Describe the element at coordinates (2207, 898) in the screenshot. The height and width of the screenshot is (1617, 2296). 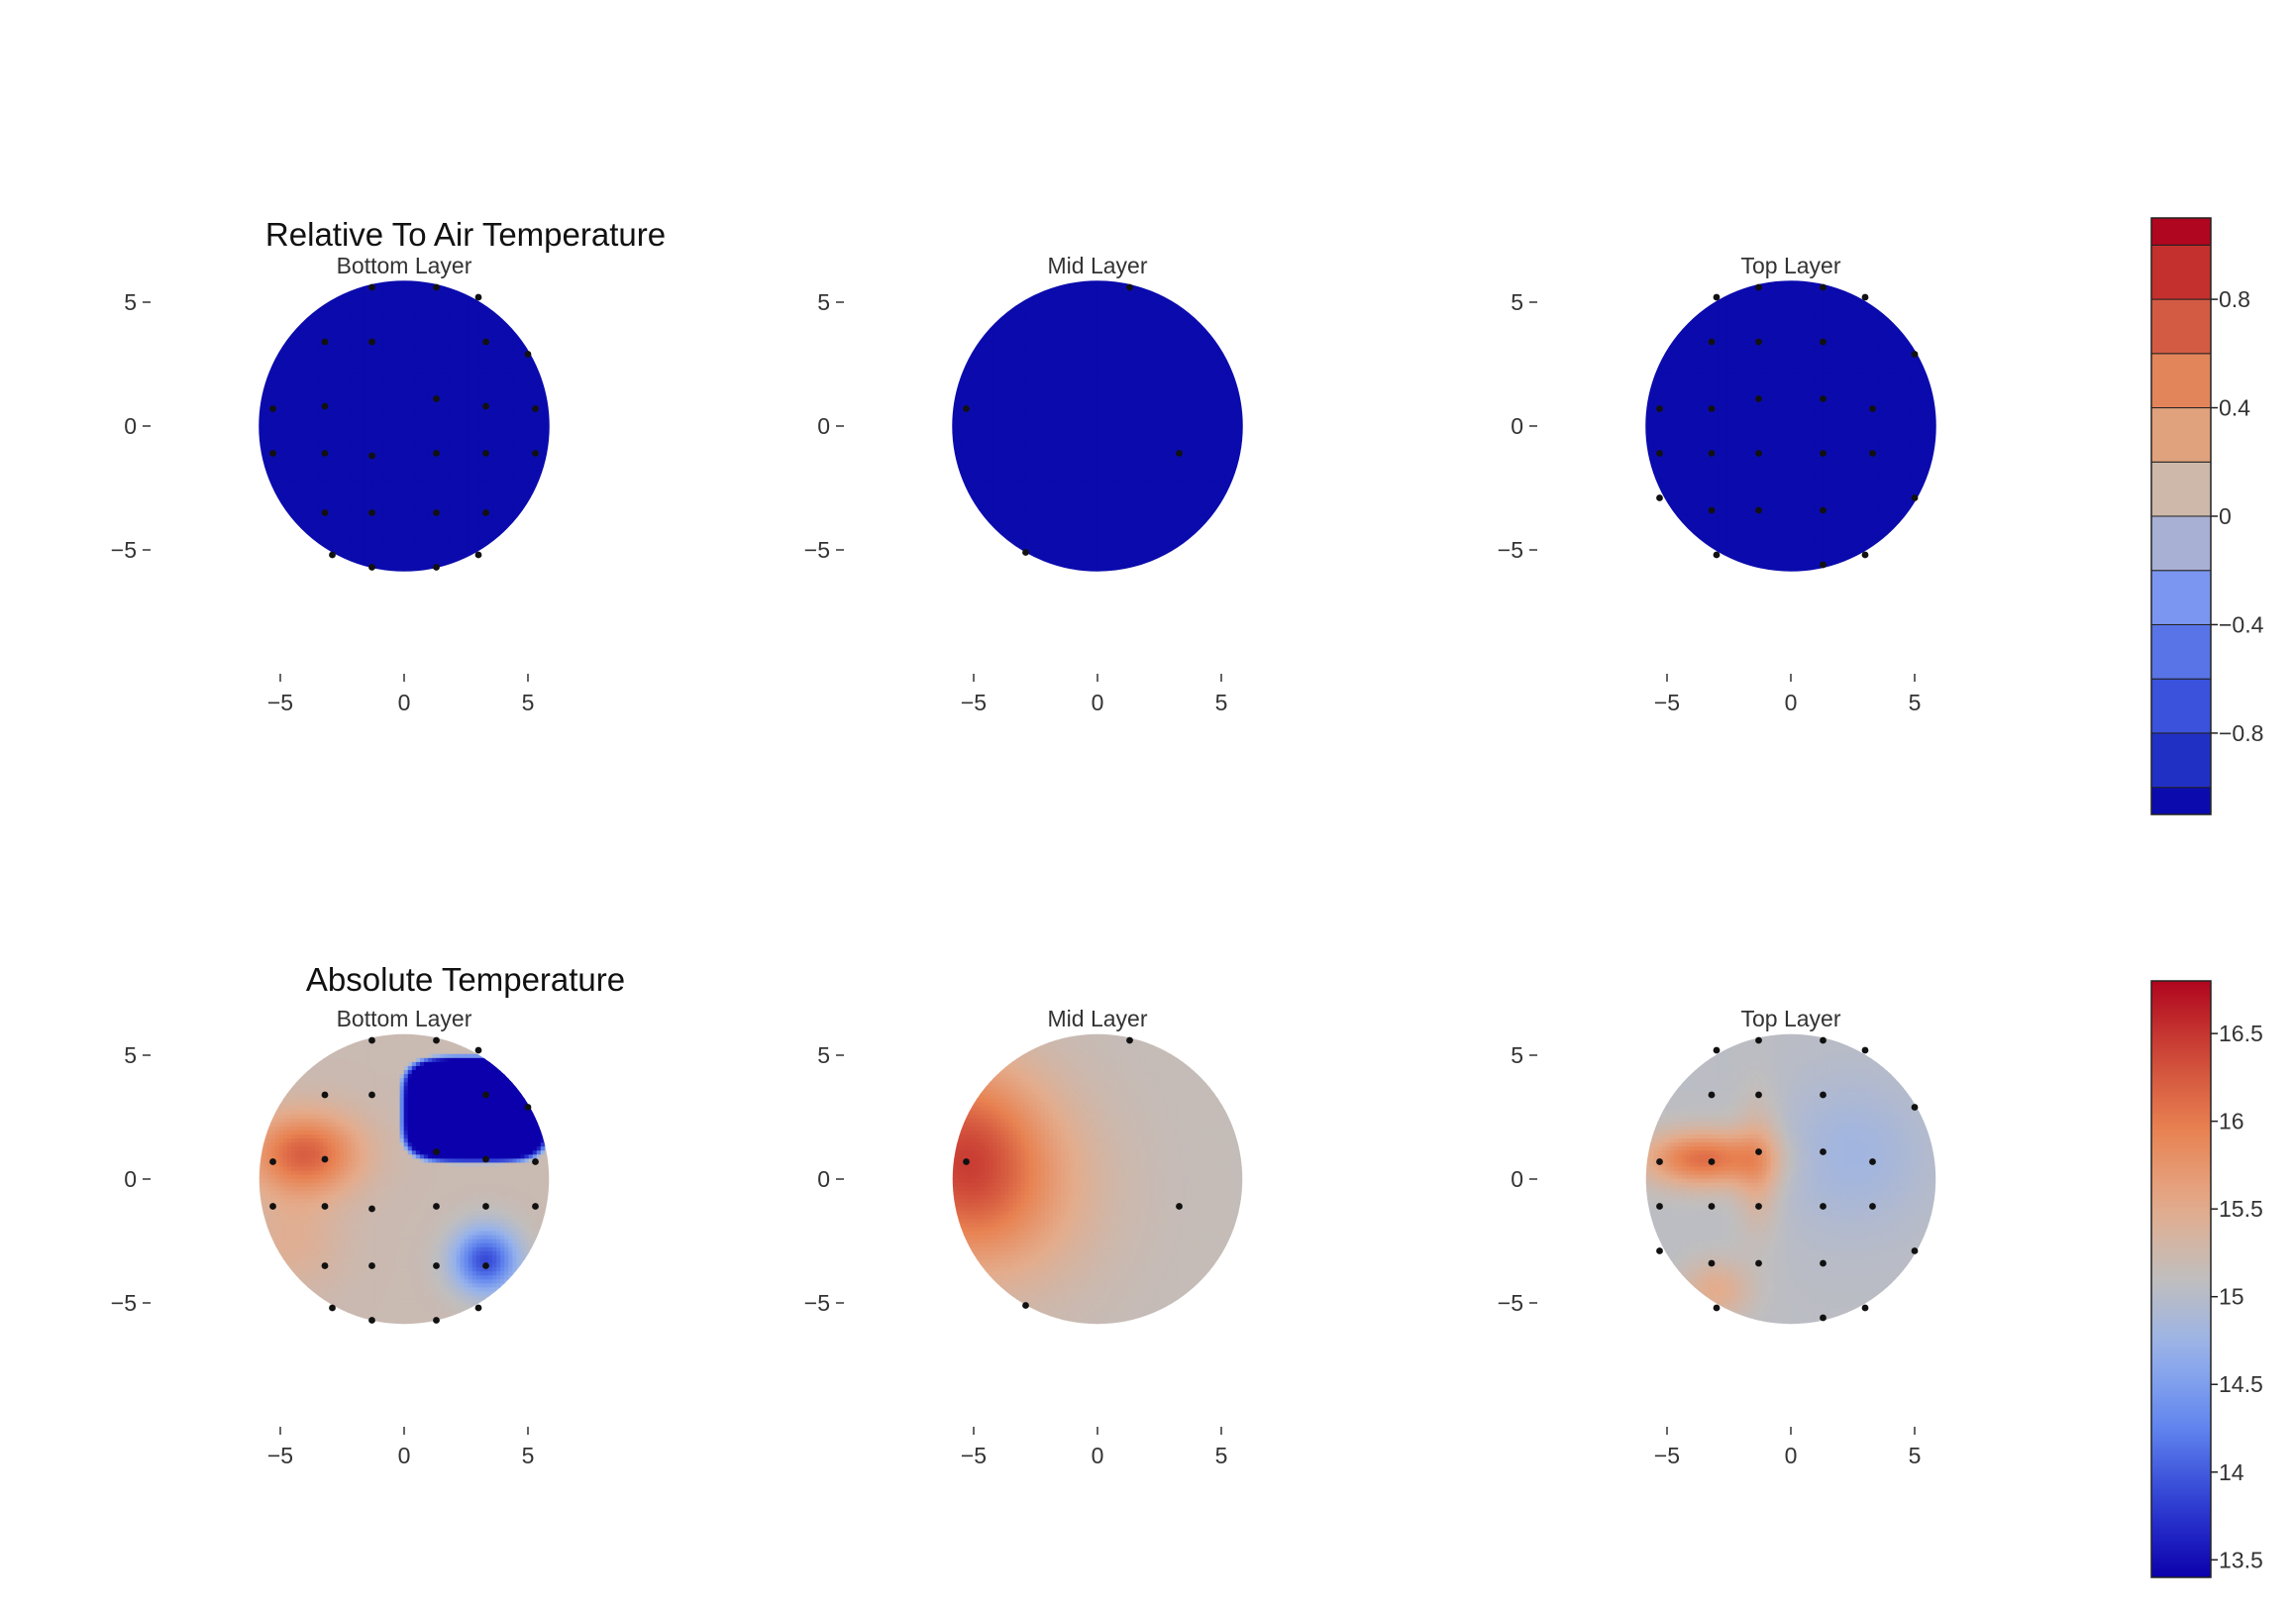
I see `colorbars: 0.8 0.4 0 −0.4 −0.8 16.5 16 15.5 15 14.5 14 13.5` at that location.